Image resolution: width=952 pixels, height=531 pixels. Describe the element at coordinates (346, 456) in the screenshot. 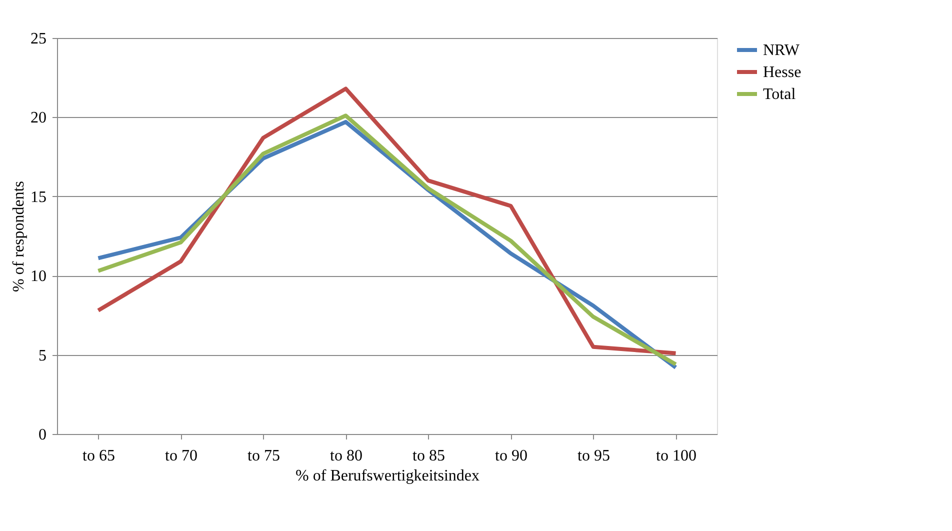

I see `x-tick-label: to 80` at that location.